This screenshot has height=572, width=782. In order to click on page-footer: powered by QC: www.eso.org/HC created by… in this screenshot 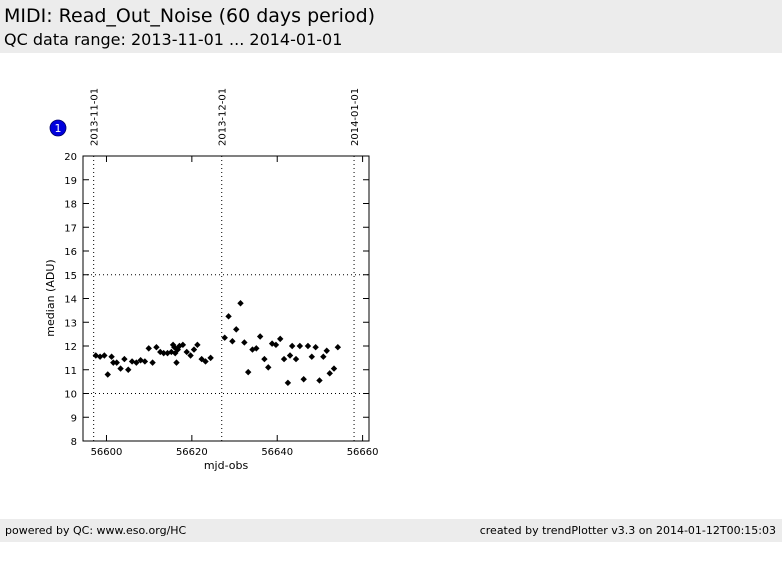, I will do `click(391, 530)`.